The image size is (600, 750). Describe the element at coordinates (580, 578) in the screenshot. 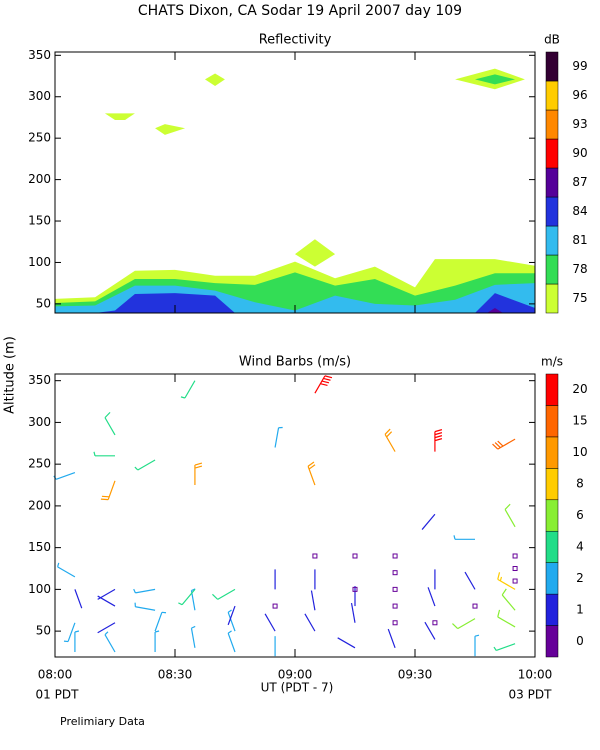

I see `colorbar-tick-label: 2` at that location.